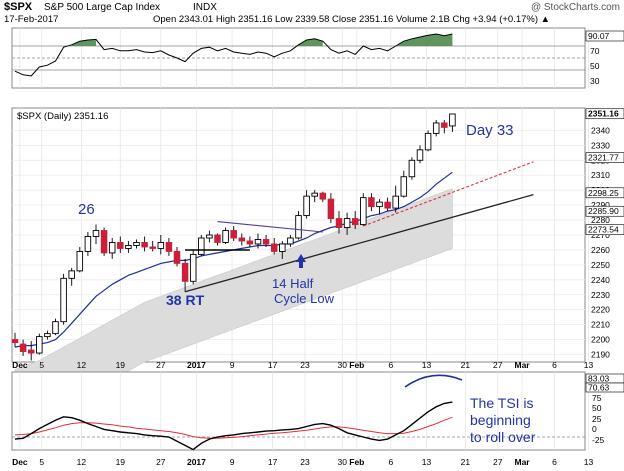 The image size is (624, 471). I want to click on price-tick-label: 2200, so click(600, 340).